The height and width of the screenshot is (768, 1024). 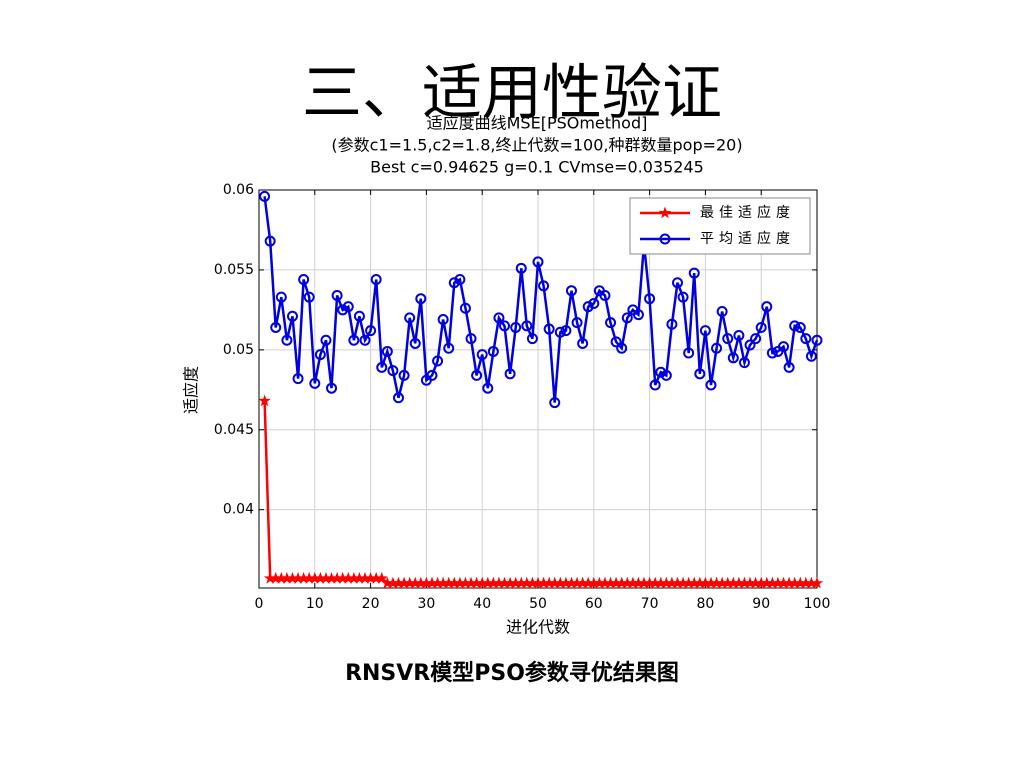 I want to click on y-tick-label: 0.06, so click(x=238, y=190).